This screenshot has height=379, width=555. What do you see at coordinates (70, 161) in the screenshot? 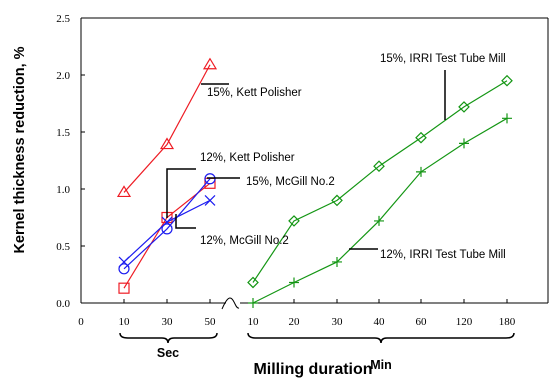
I see `y-axis-ticks: 0.0 0.5 1.0 1.5 2.0 2.5` at bounding box center [70, 161].